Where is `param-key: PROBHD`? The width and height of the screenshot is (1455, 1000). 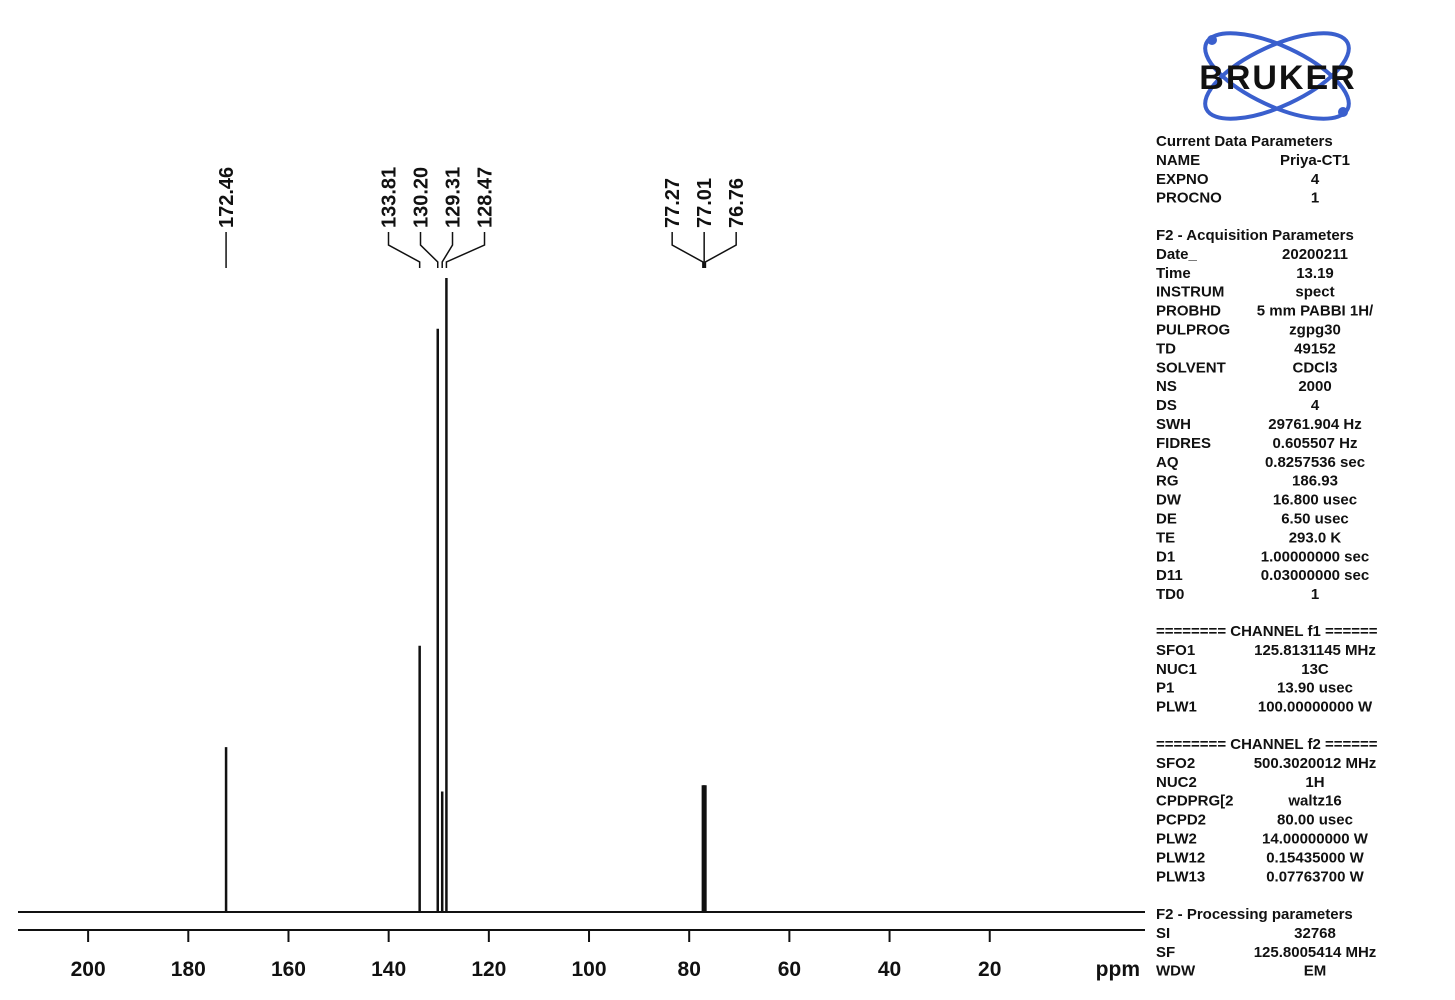 param-key: PROBHD is located at coordinates (1188, 311).